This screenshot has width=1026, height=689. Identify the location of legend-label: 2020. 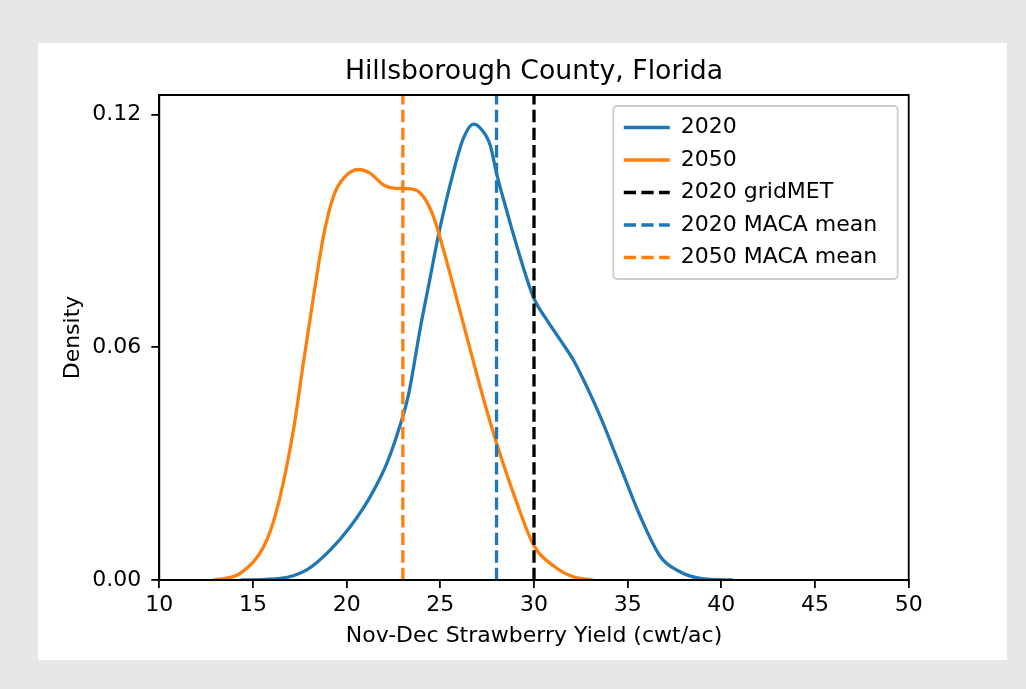
(708, 126).